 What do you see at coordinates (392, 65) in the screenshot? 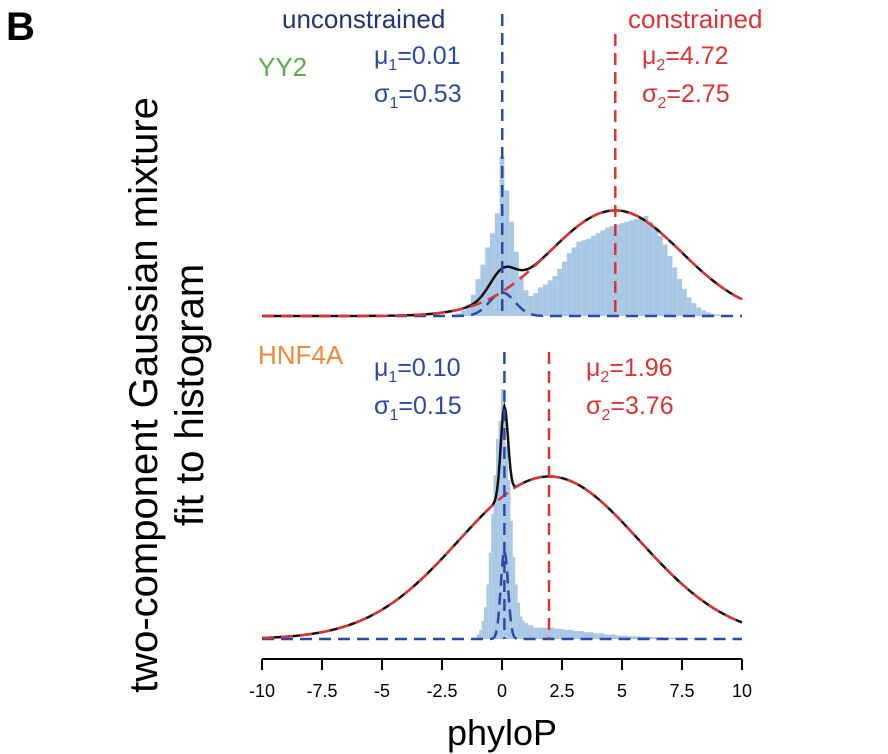
I see `mu1-subscript: 1` at bounding box center [392, 65].